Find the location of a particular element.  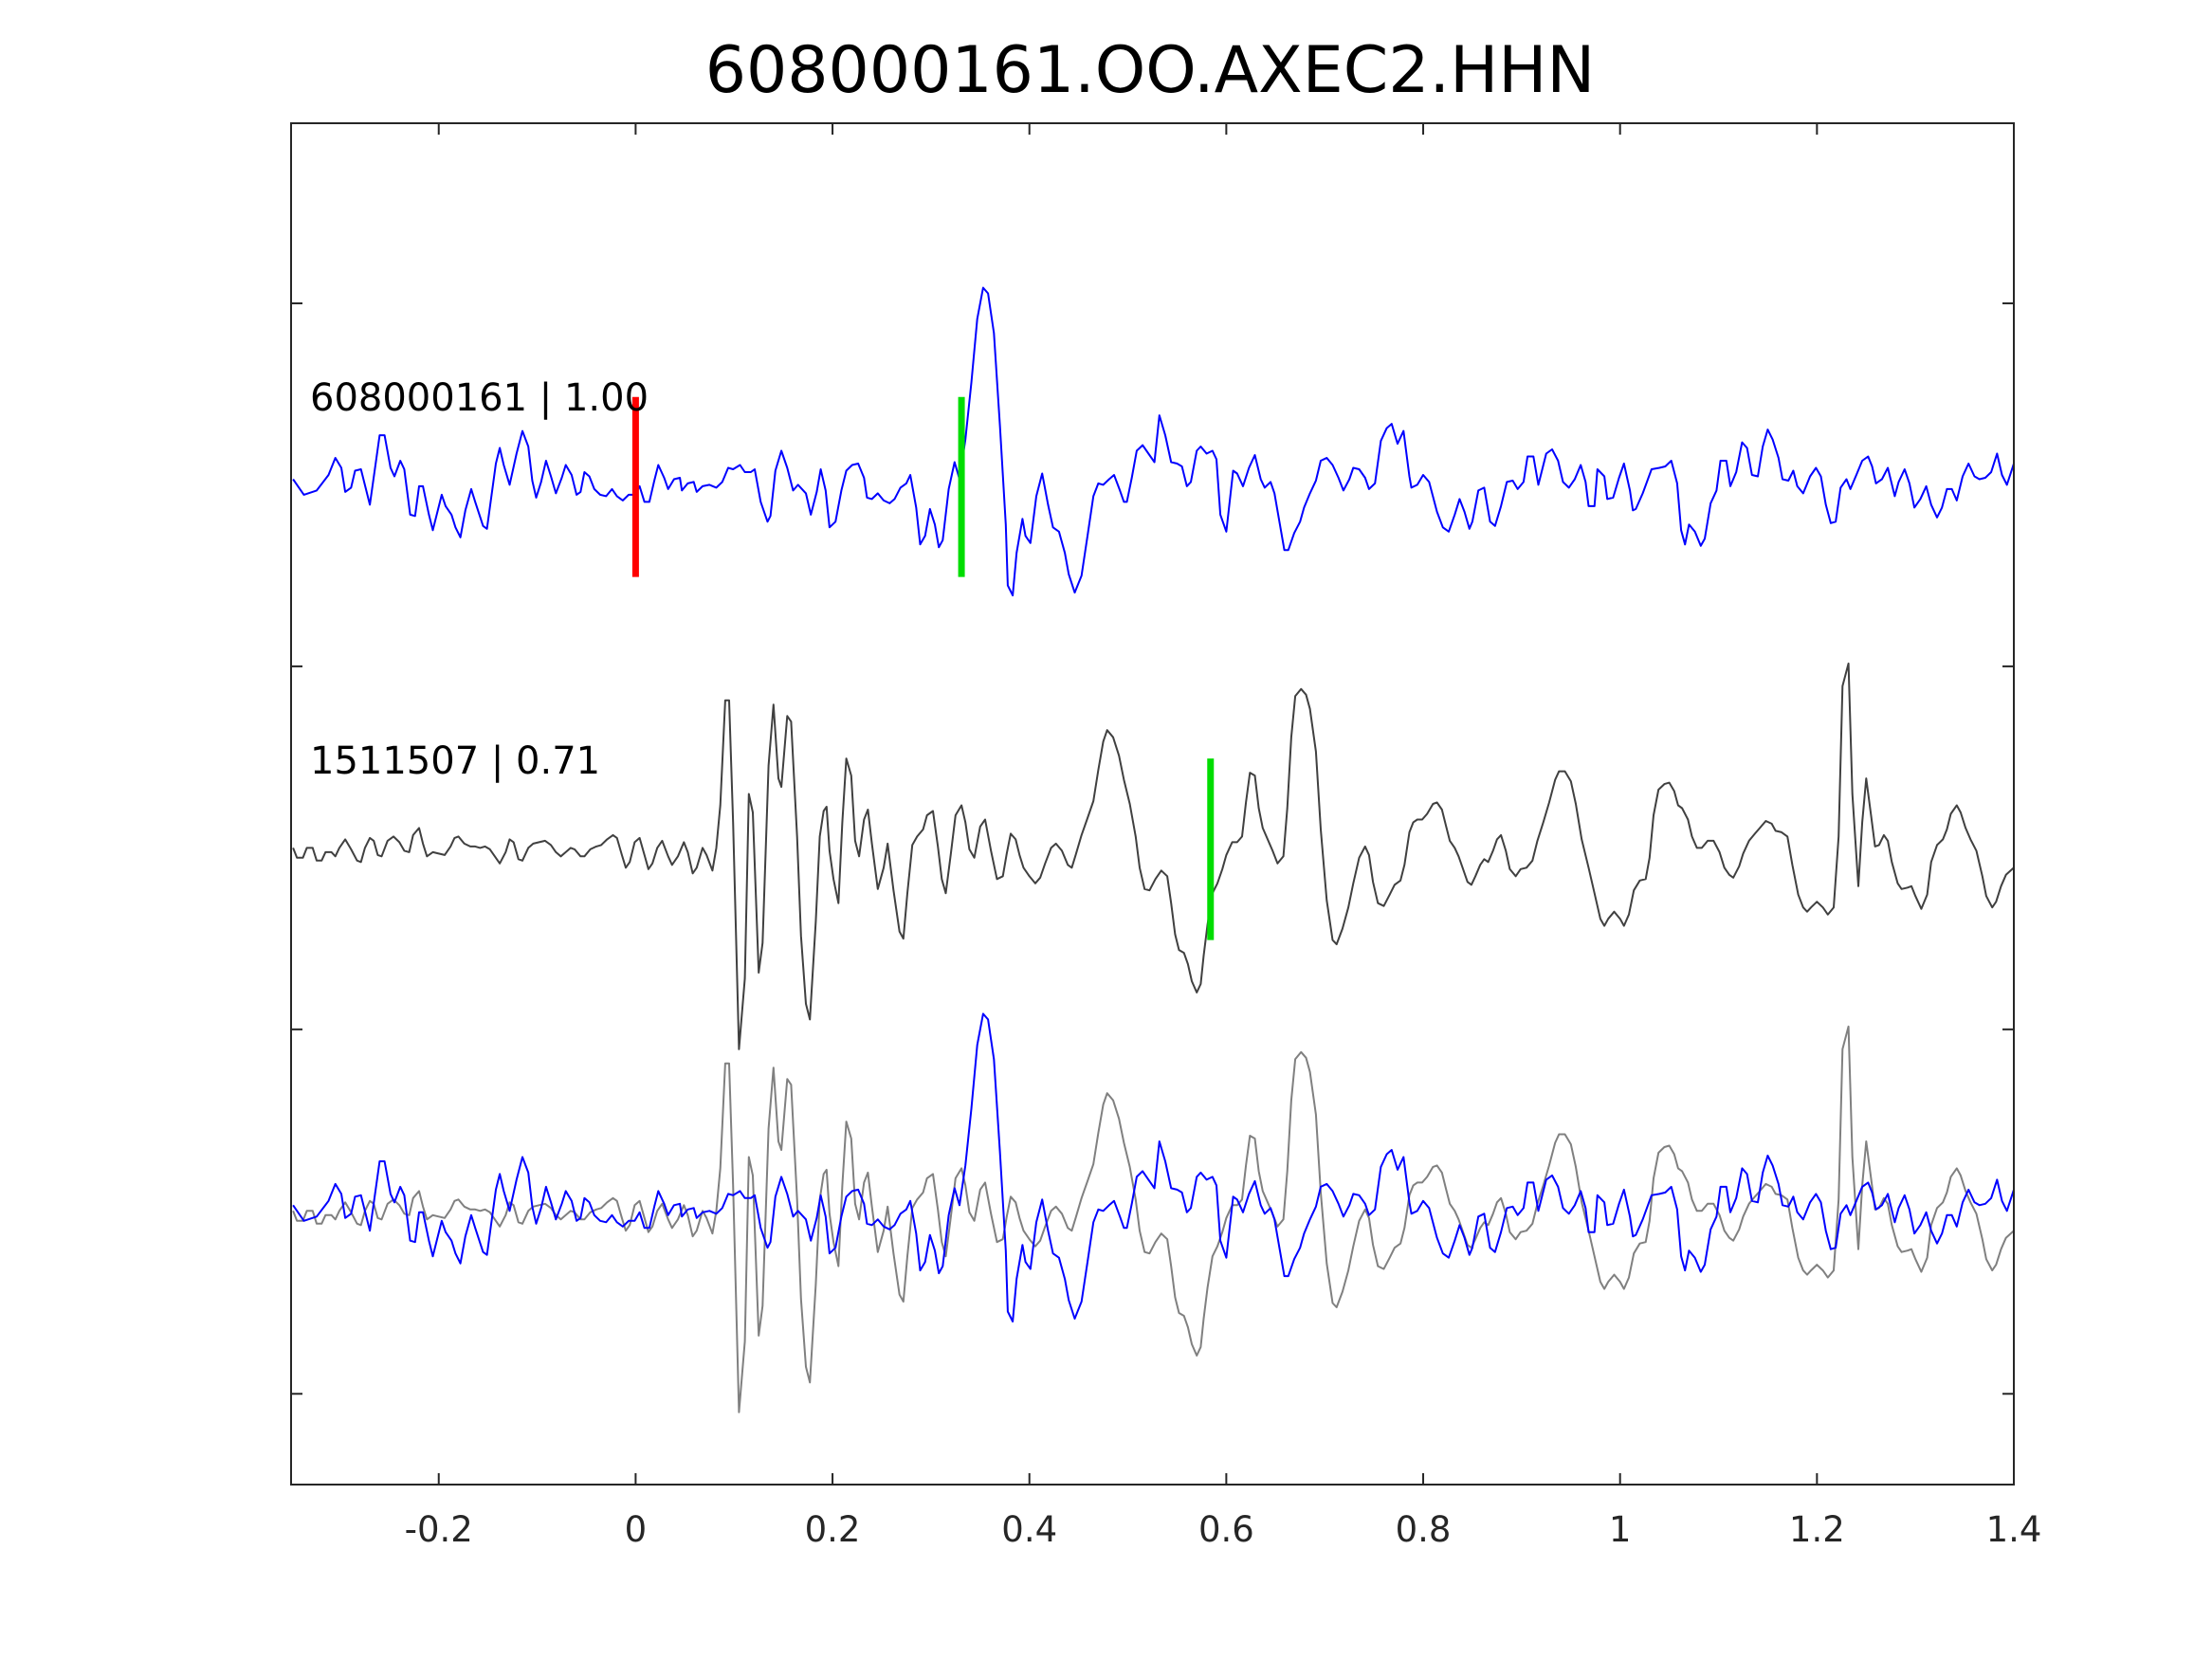

x-tick-label: 0.6 is located at coordinates (1226, 1529).